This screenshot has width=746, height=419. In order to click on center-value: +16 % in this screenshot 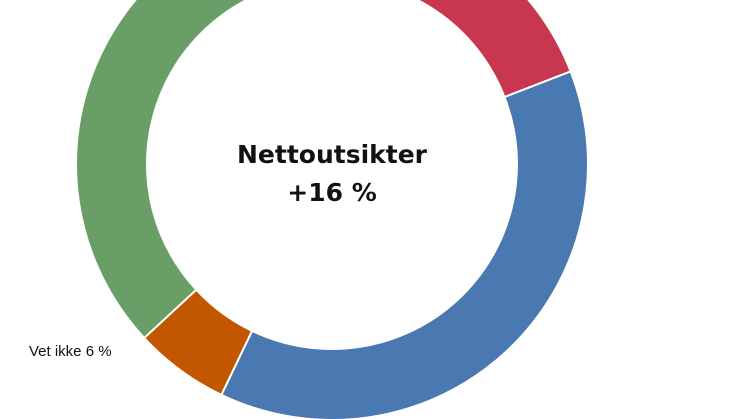, I will do `click(332, 192)`.